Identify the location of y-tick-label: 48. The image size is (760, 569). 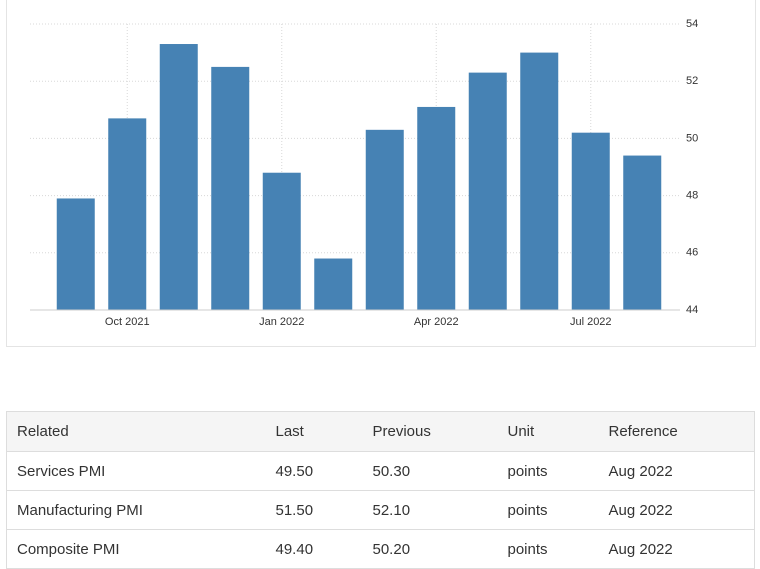
(692, 196).